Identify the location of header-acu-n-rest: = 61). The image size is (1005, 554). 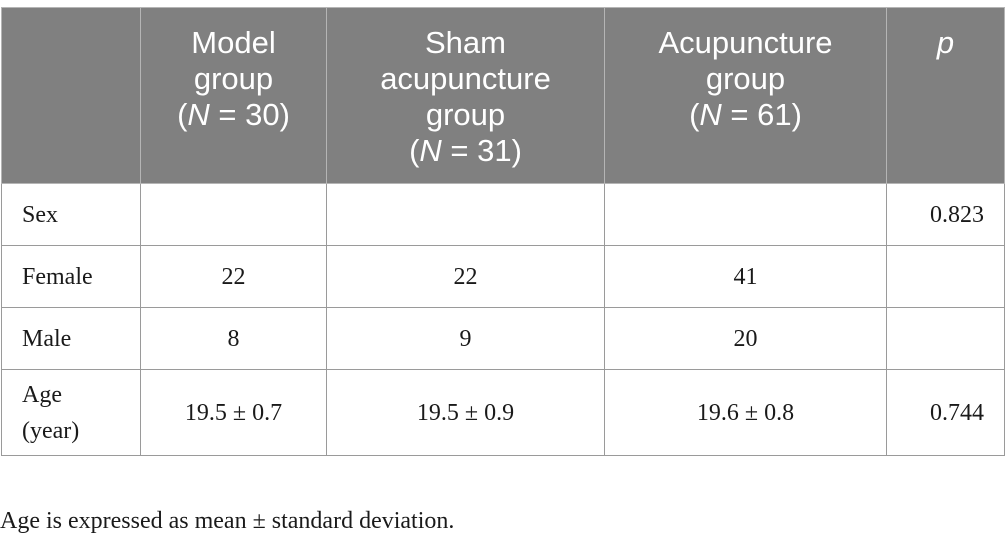
(761, 114).